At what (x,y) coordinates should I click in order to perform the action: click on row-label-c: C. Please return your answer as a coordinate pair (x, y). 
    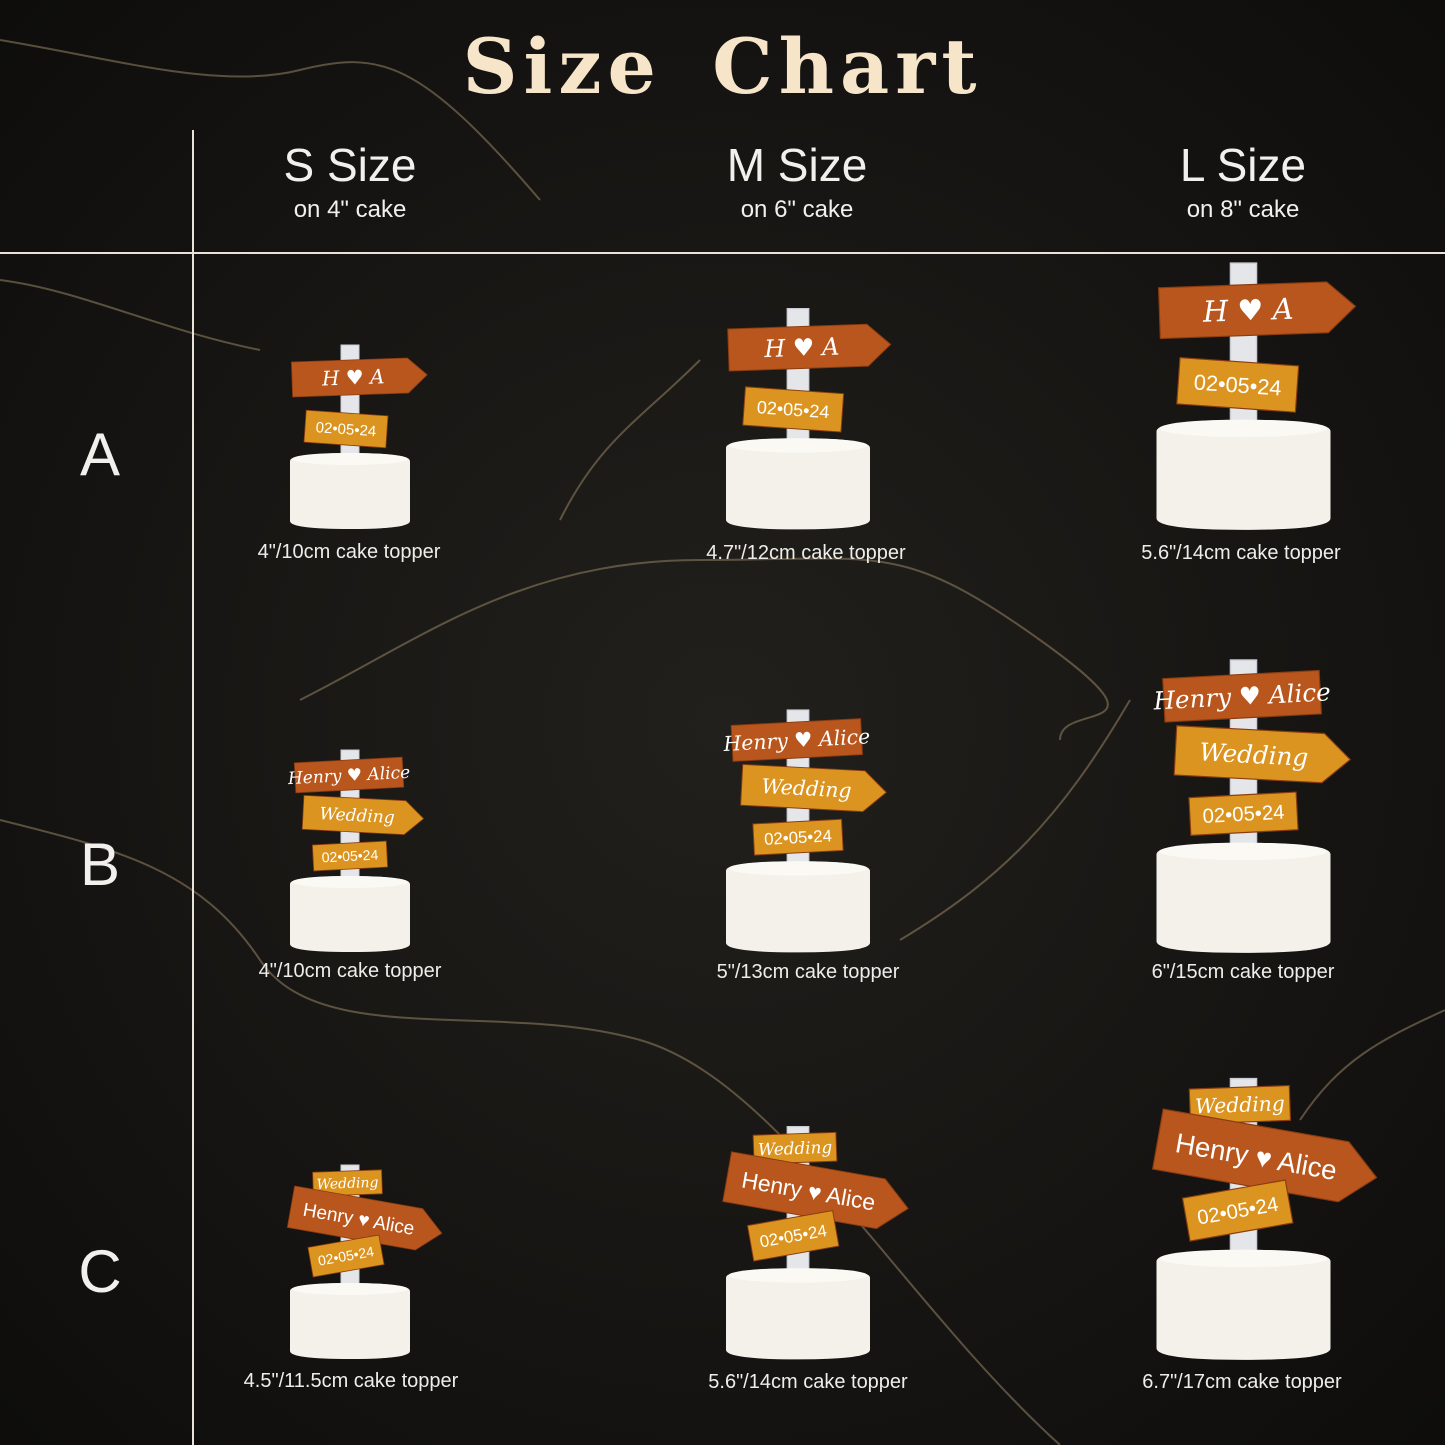
    Looking at the image, I should click on (100, 1271).